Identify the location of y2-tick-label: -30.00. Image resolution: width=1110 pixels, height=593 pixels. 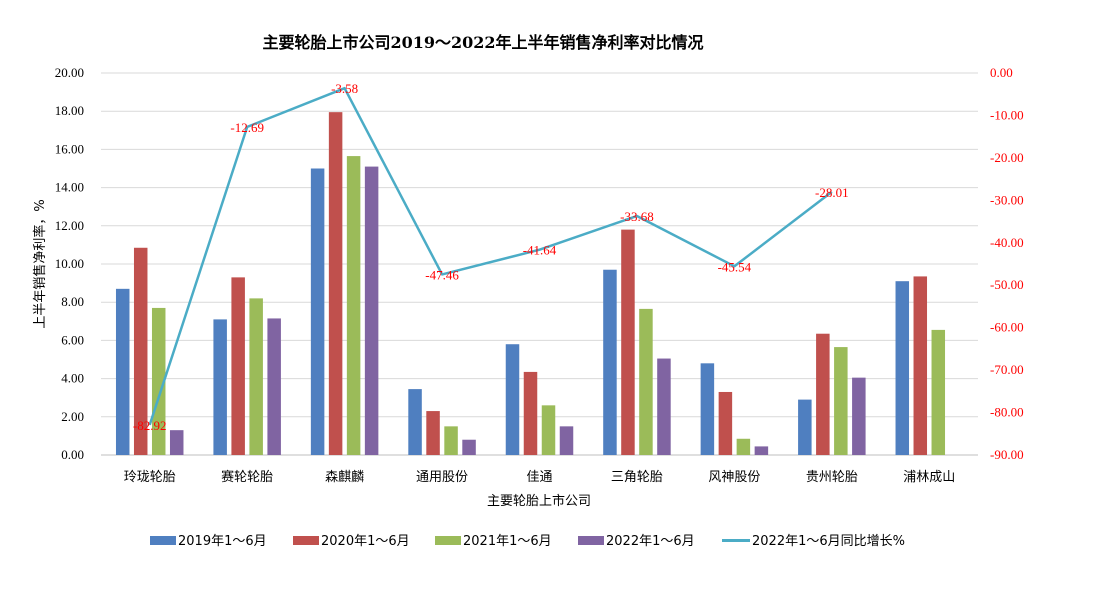
(1007, 199).